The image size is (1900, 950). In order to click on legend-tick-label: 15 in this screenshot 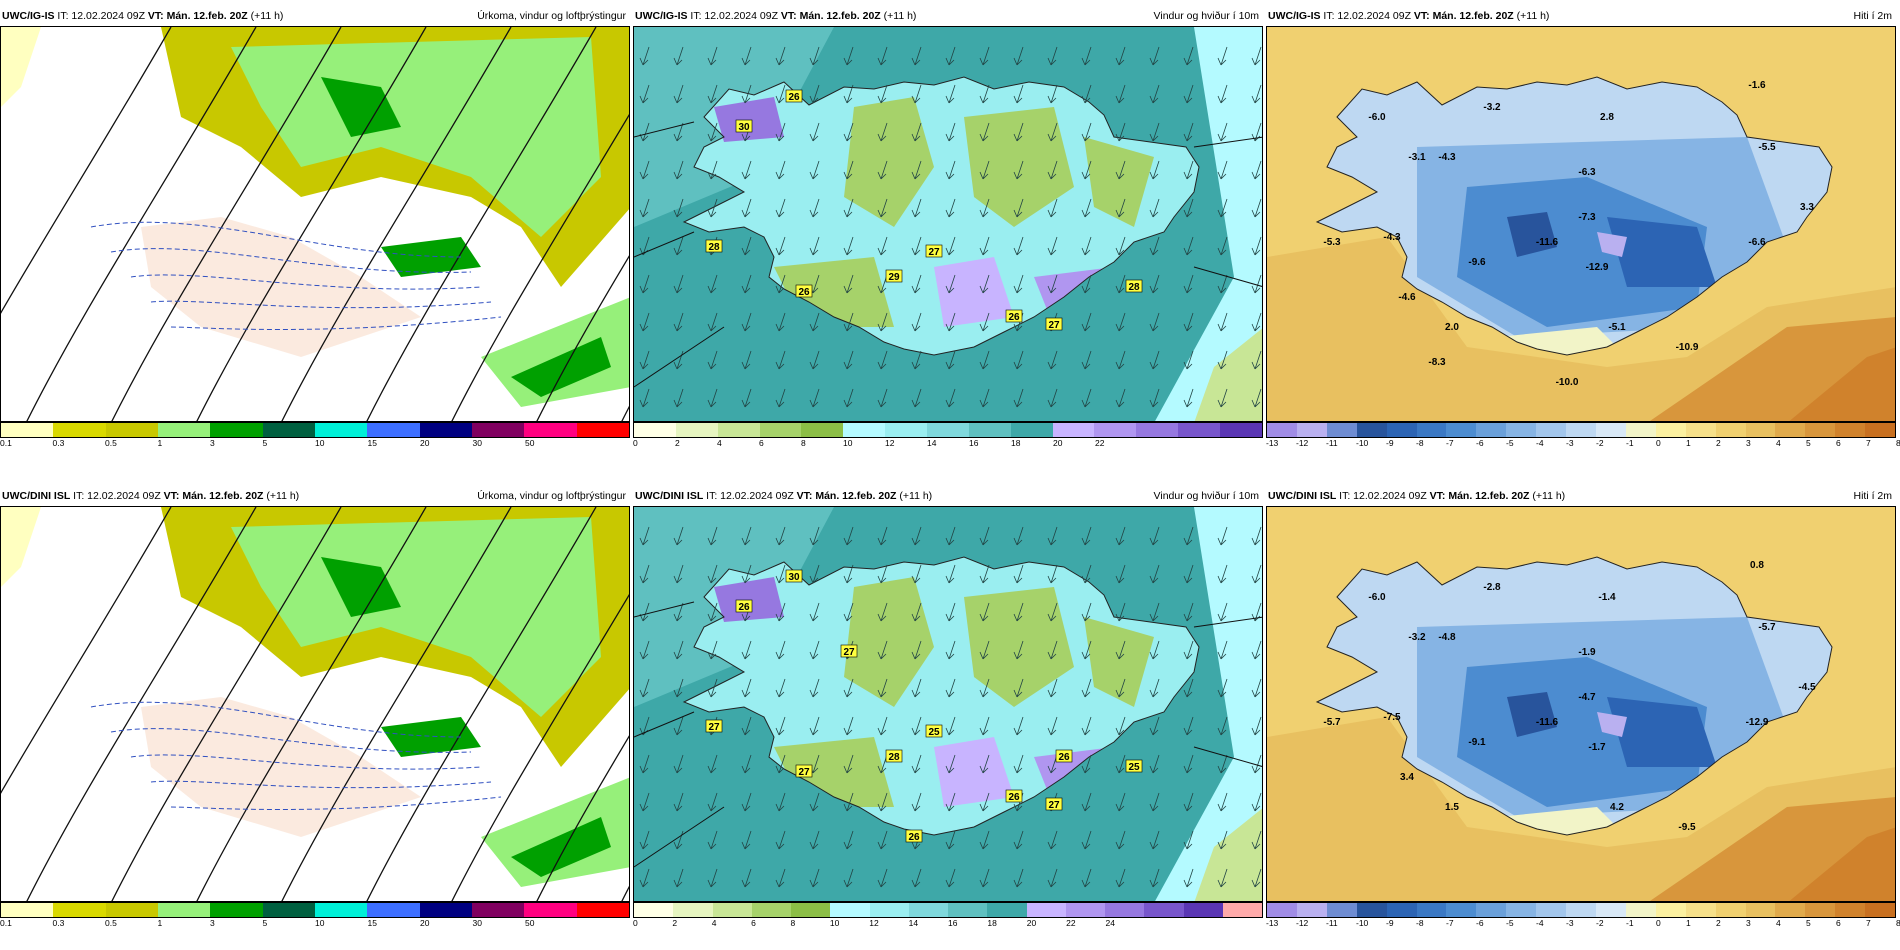, I will do `click(372, 923)`.